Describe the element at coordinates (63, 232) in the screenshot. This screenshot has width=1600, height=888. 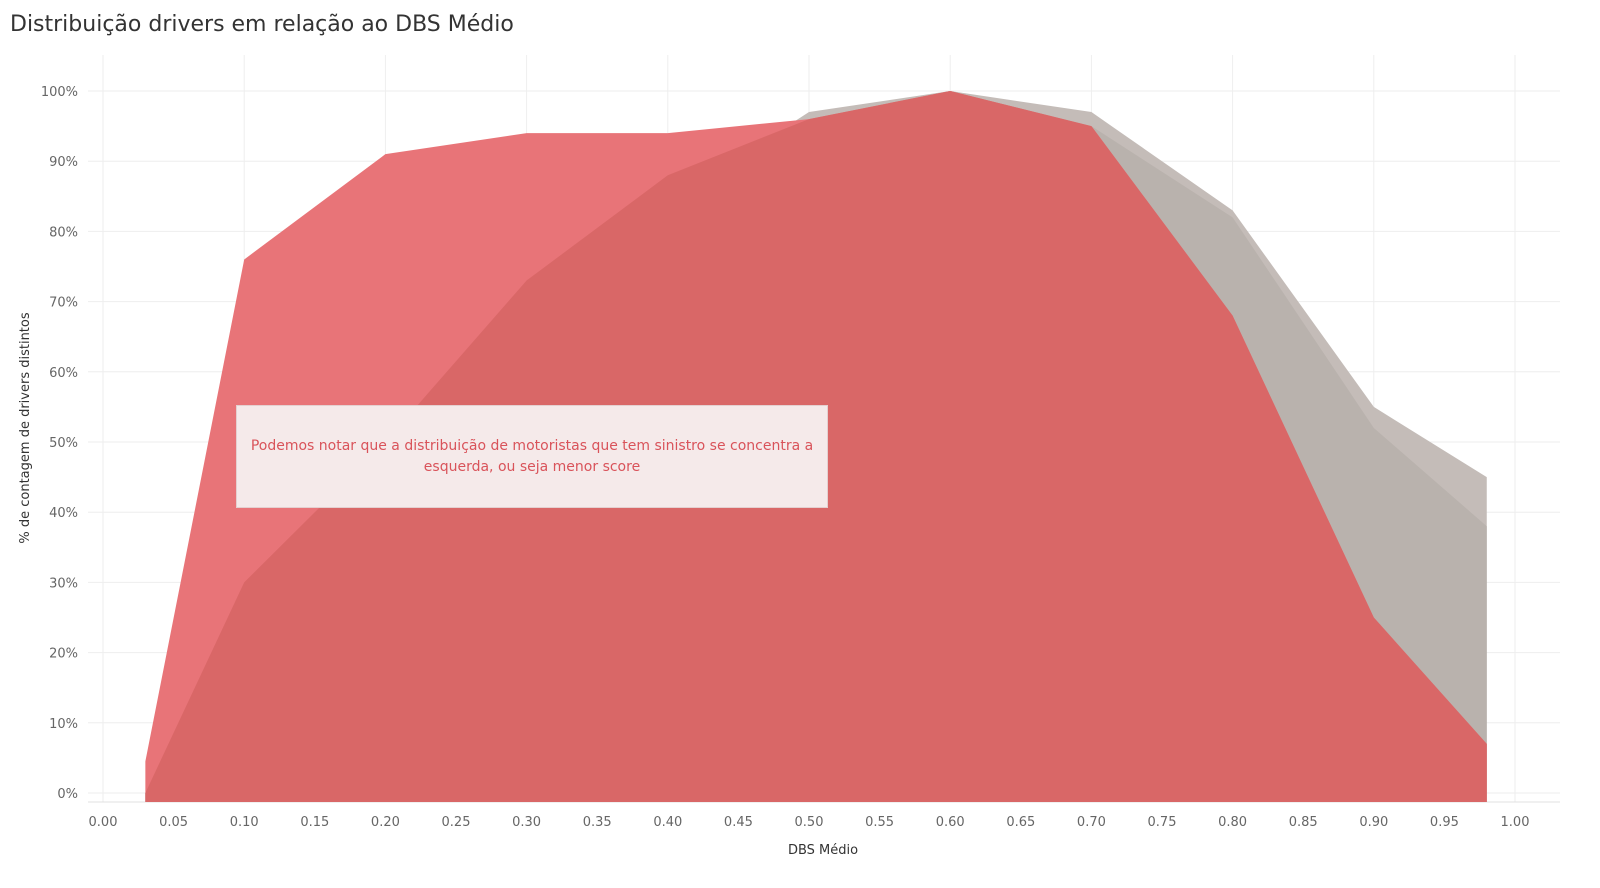
I see `y-tick-label: 80%` at that location.